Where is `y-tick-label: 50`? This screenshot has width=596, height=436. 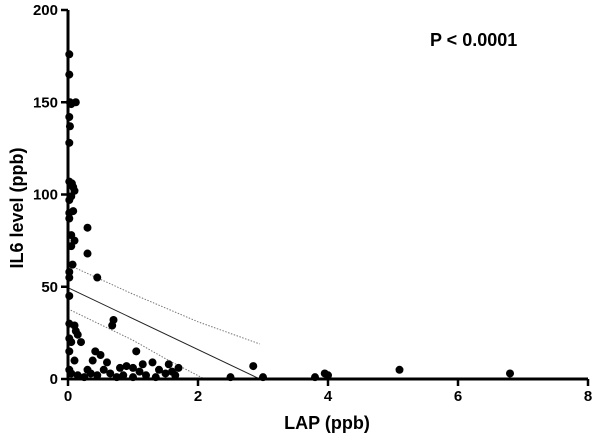 y-tick-label: 50 is located at coordinates (49, 287).